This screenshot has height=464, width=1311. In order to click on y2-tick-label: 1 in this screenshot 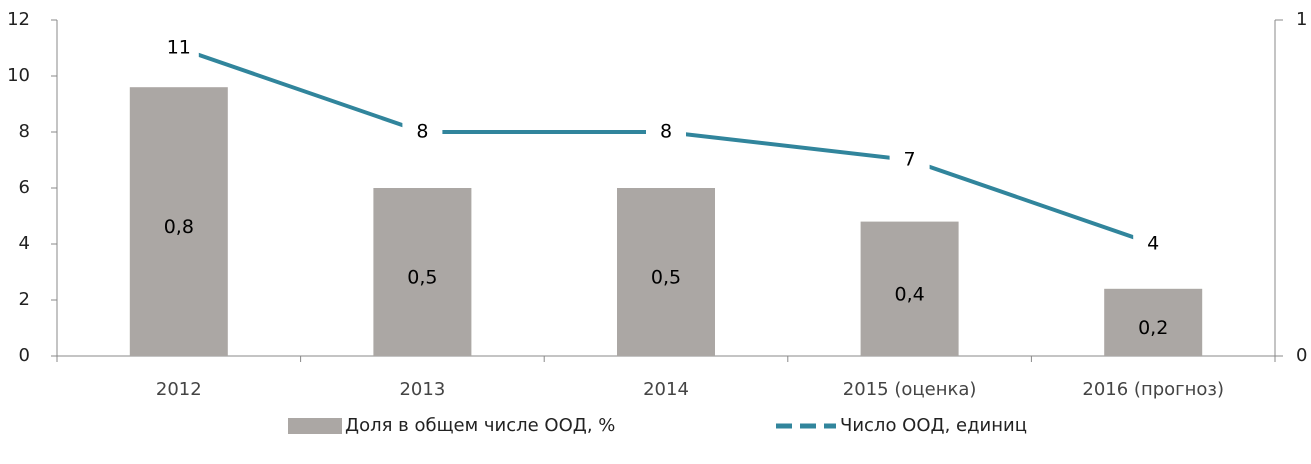, I will do `click(1301, 19)`.